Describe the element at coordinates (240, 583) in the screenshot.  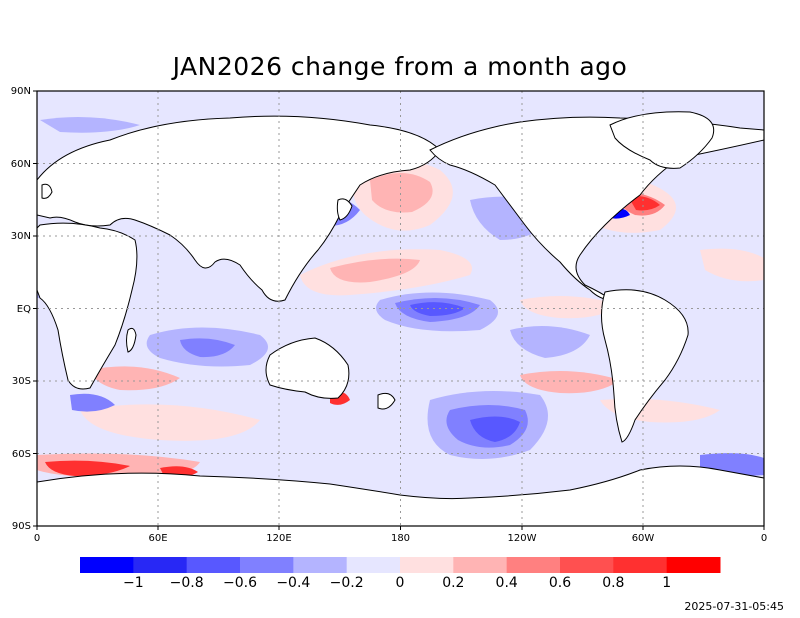
I see `colorbar-label: −0.6` at that location.